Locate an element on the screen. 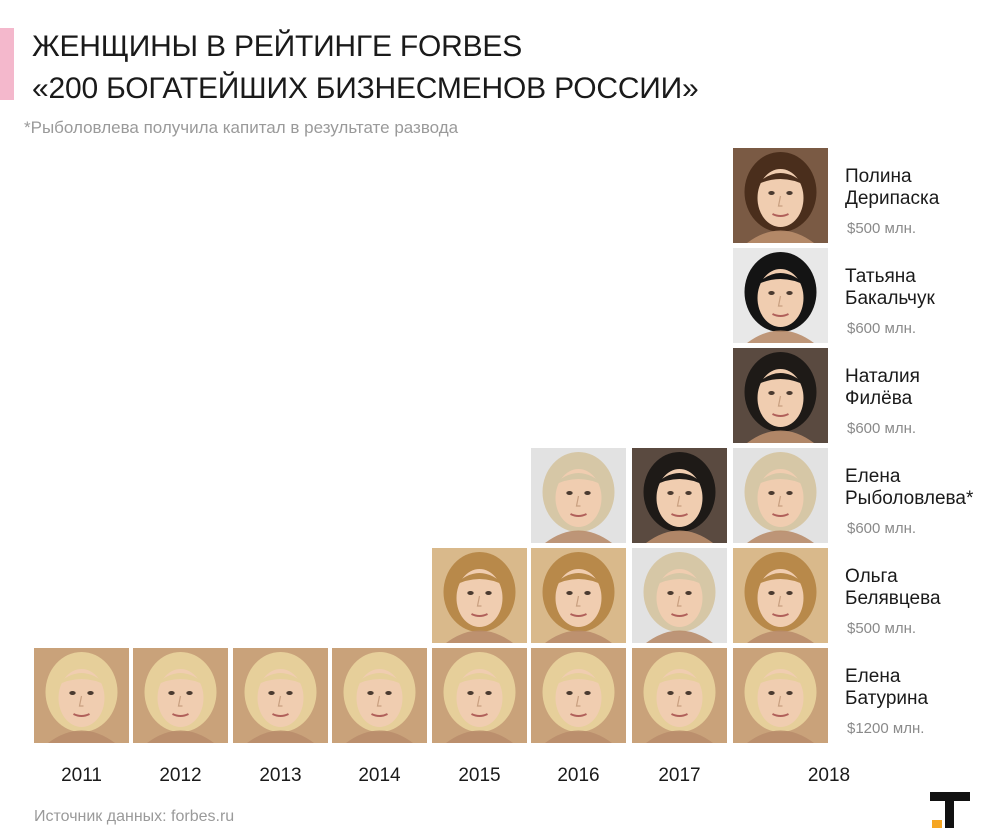 This screenshot has height=840, width=1000. year-label-2014: 2014 is located at coordinates (379, 775).